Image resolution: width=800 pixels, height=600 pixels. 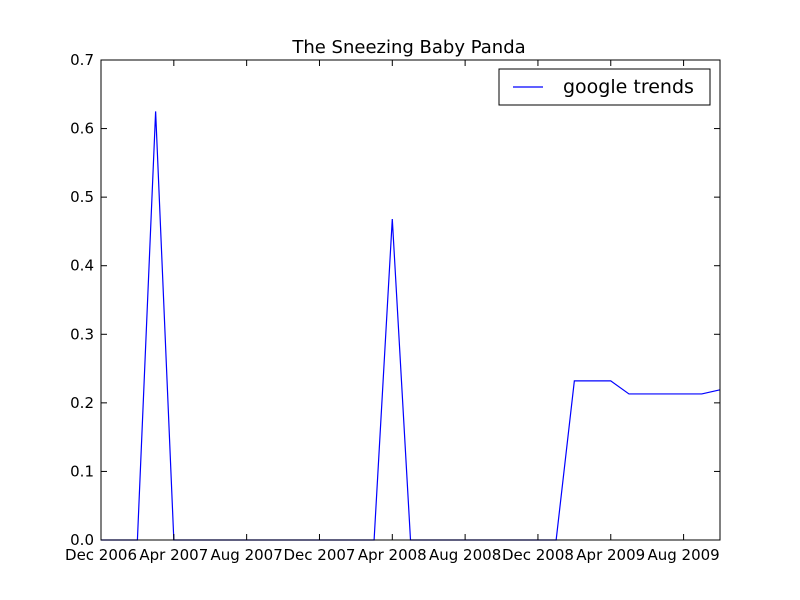 I want to click on x-tick-label: Apr 2007, so click(x=173, y=555).